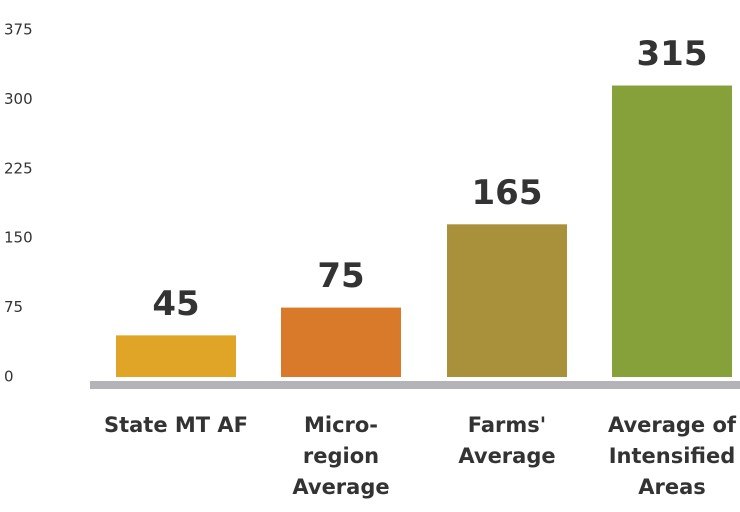  I want to click on y-tick-label: 150, so click(18, 238).